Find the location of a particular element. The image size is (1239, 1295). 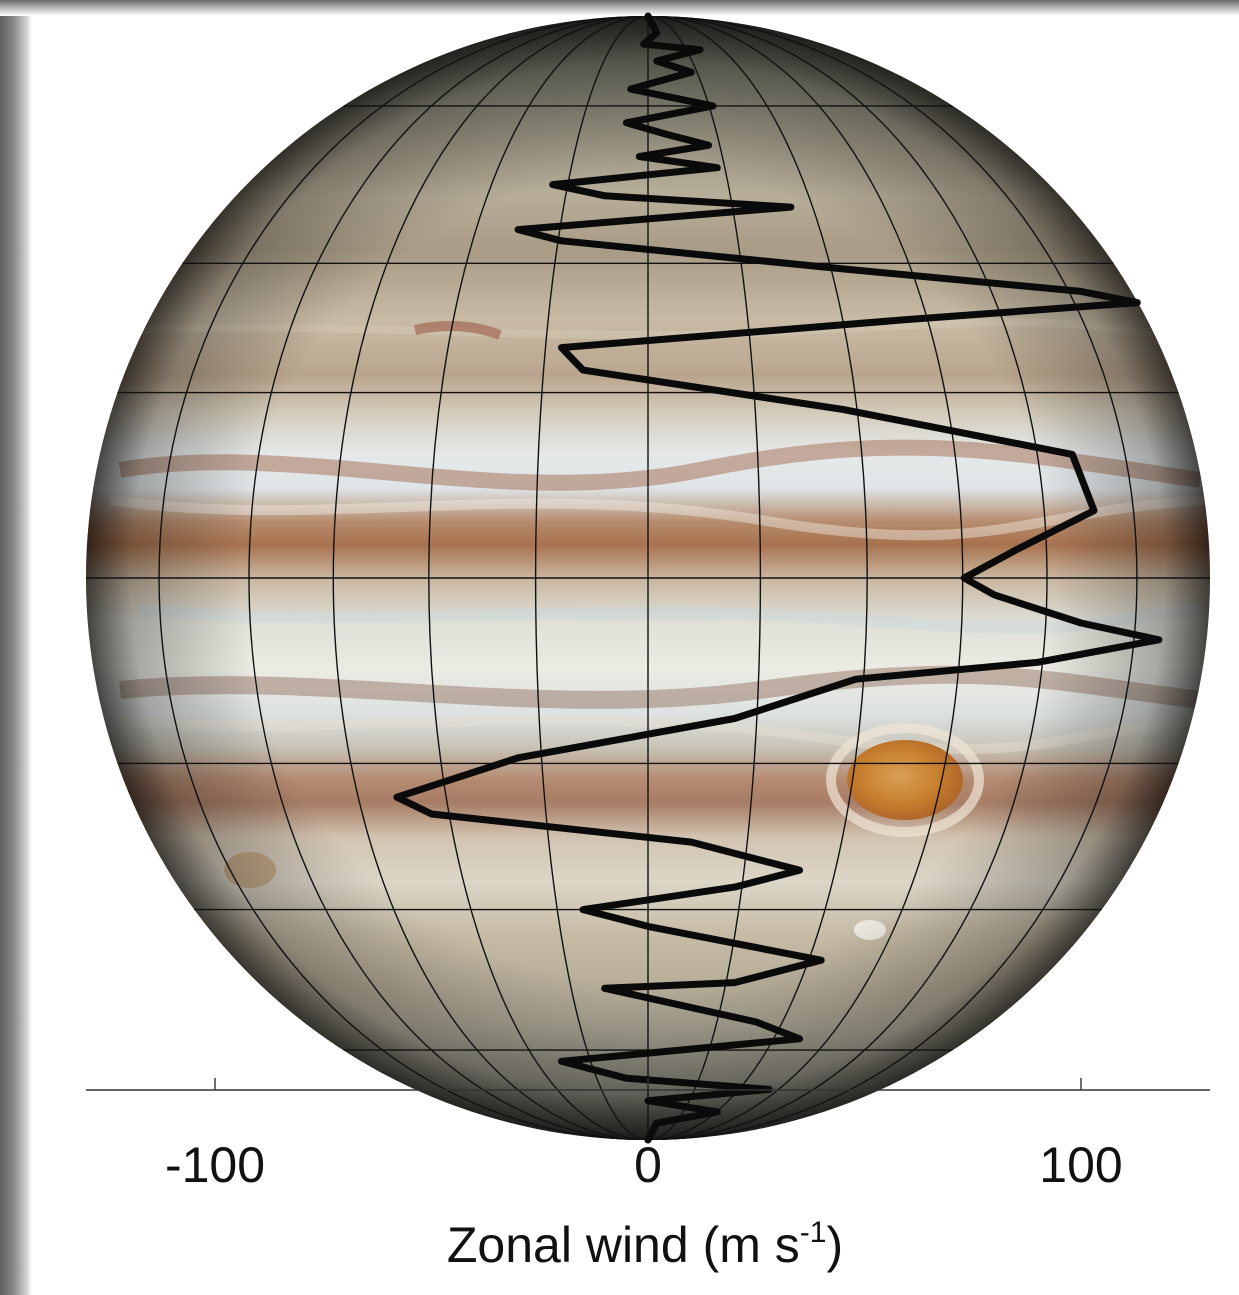

x-axis: -100 0 100 Zonal wind (m s-1) is located at coordinates (648, 1175).